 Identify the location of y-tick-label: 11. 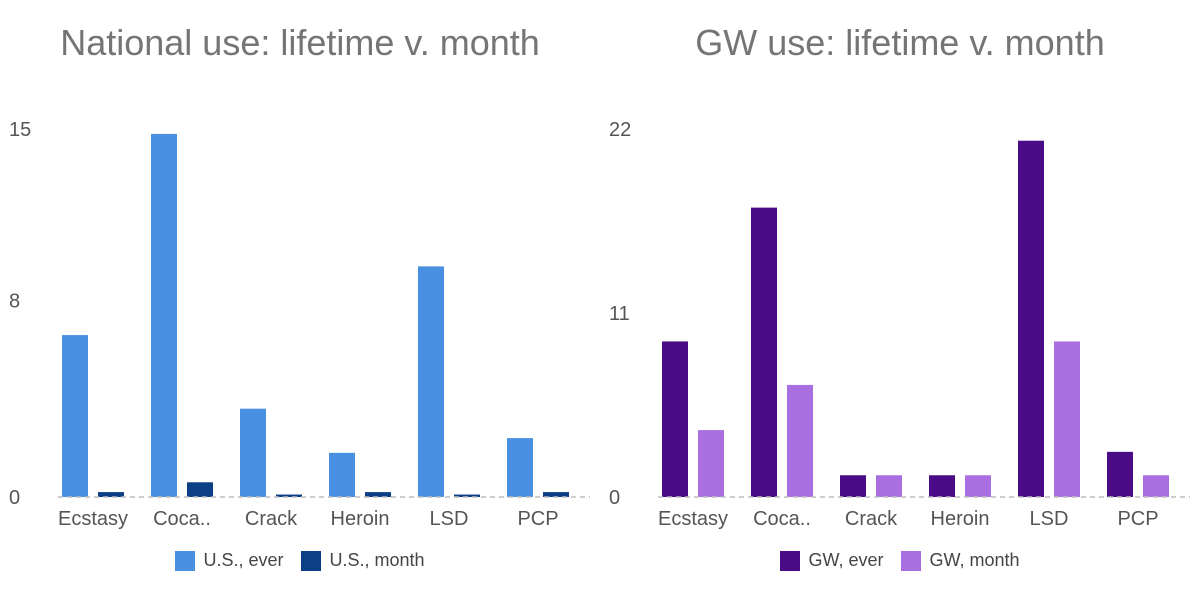
(619, 314).